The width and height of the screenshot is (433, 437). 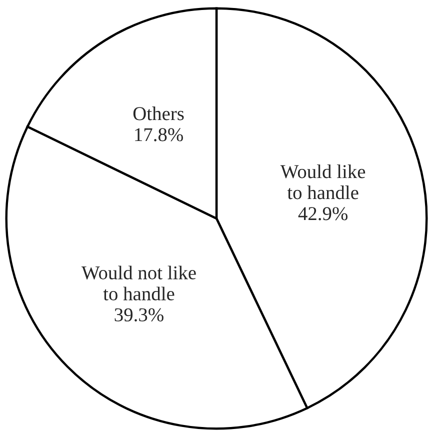 I want to click on slice-label: Would like to handle, so click(x=323, y=182).